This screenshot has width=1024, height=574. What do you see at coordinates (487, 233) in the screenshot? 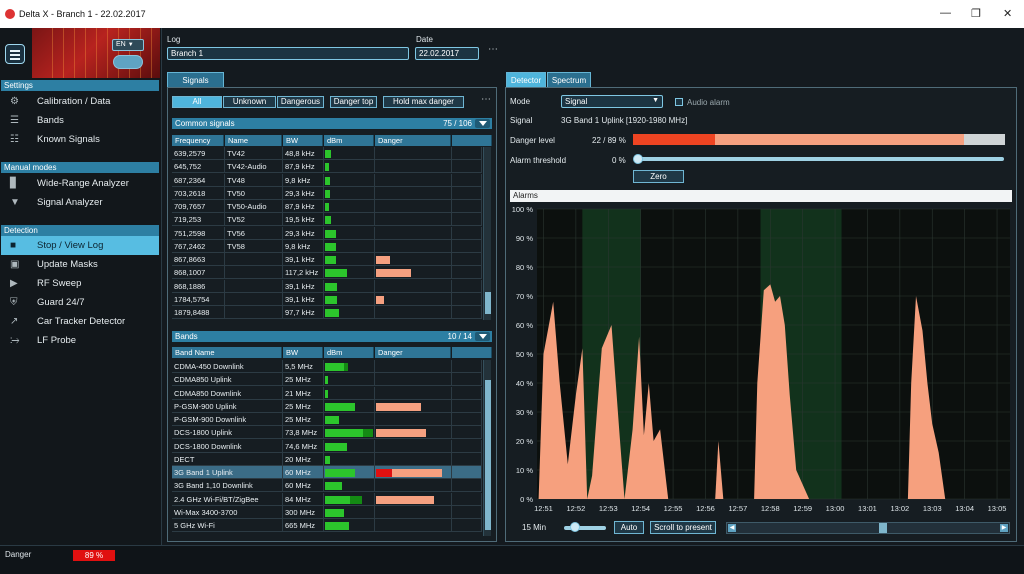
I see `common-signals-scrollbar` at bounding box center [487, 233].